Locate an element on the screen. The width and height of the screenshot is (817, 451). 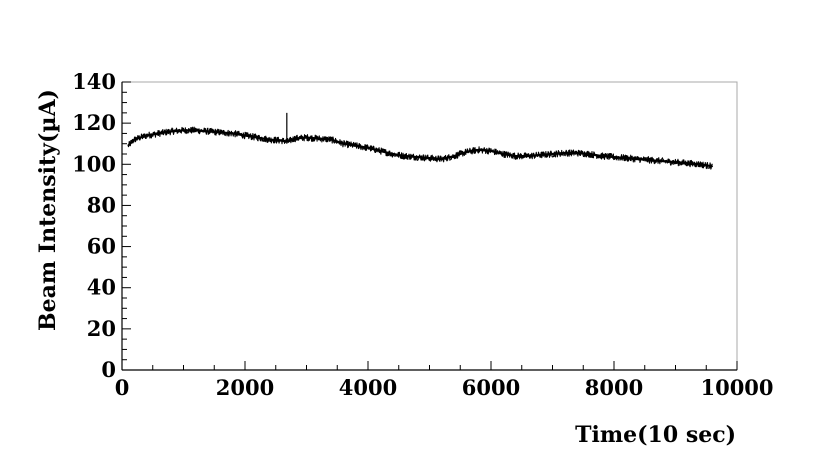
y-tick-label: 40 is located at coordinates (101, 287).